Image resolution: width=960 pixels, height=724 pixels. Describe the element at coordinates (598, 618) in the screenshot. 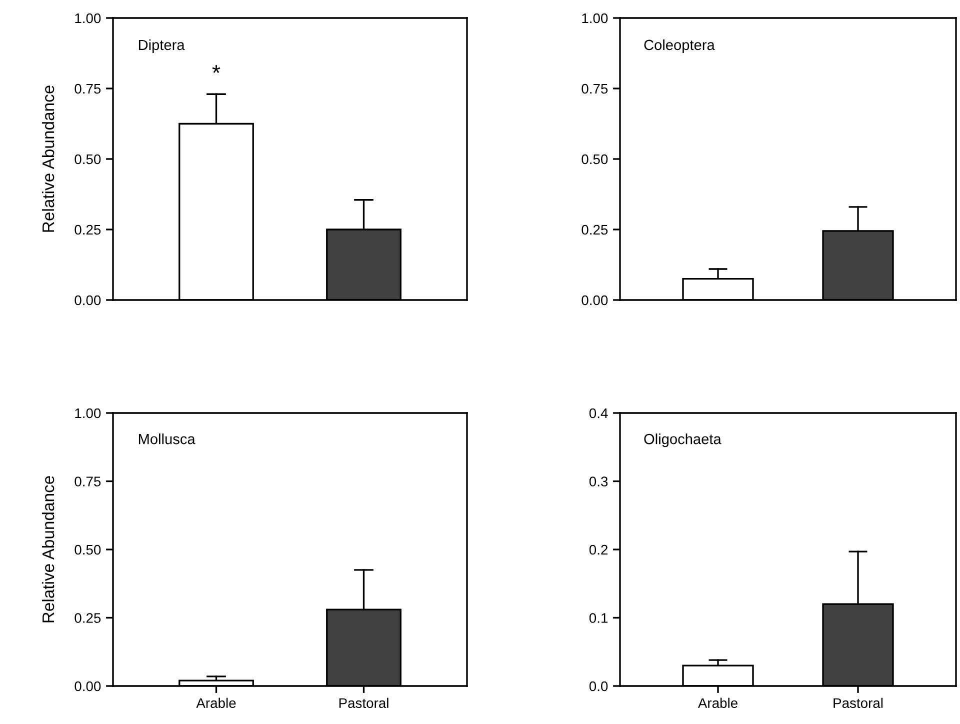

I see `y-tick-label: 0.1` at that location.